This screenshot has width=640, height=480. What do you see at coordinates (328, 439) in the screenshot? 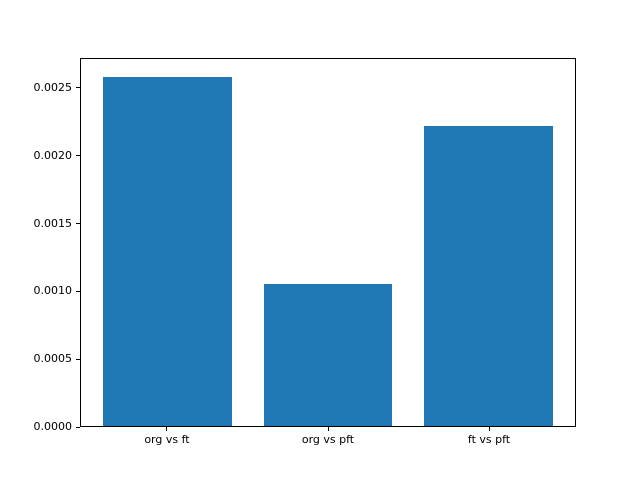
I see `x-tick-label-org-vs-pft: org vs pft` at bounding box center [328, 439].